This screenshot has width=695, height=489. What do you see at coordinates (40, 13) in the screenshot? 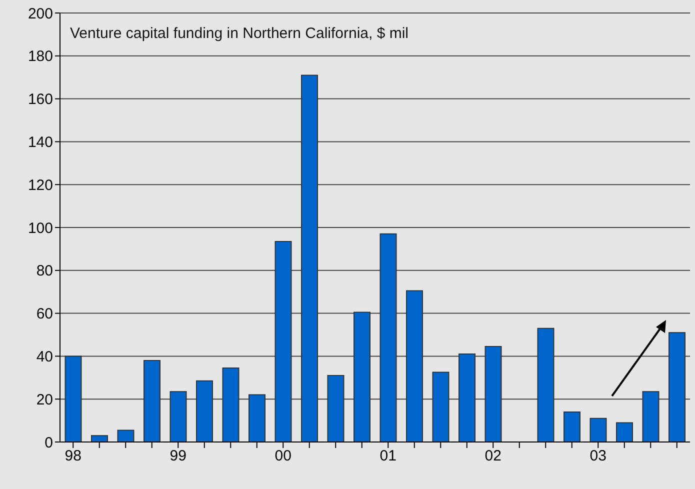
I see `y-tick-label: 200` at bounding box center [40, 13].